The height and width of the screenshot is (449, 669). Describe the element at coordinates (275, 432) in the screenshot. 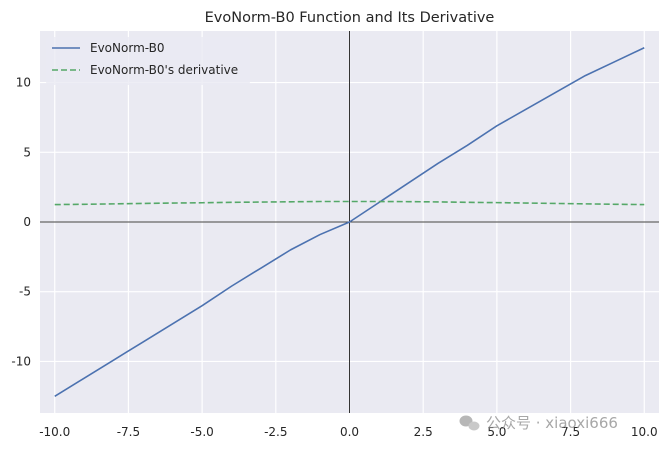

I see `x-tick-label: -2.5` at that location.